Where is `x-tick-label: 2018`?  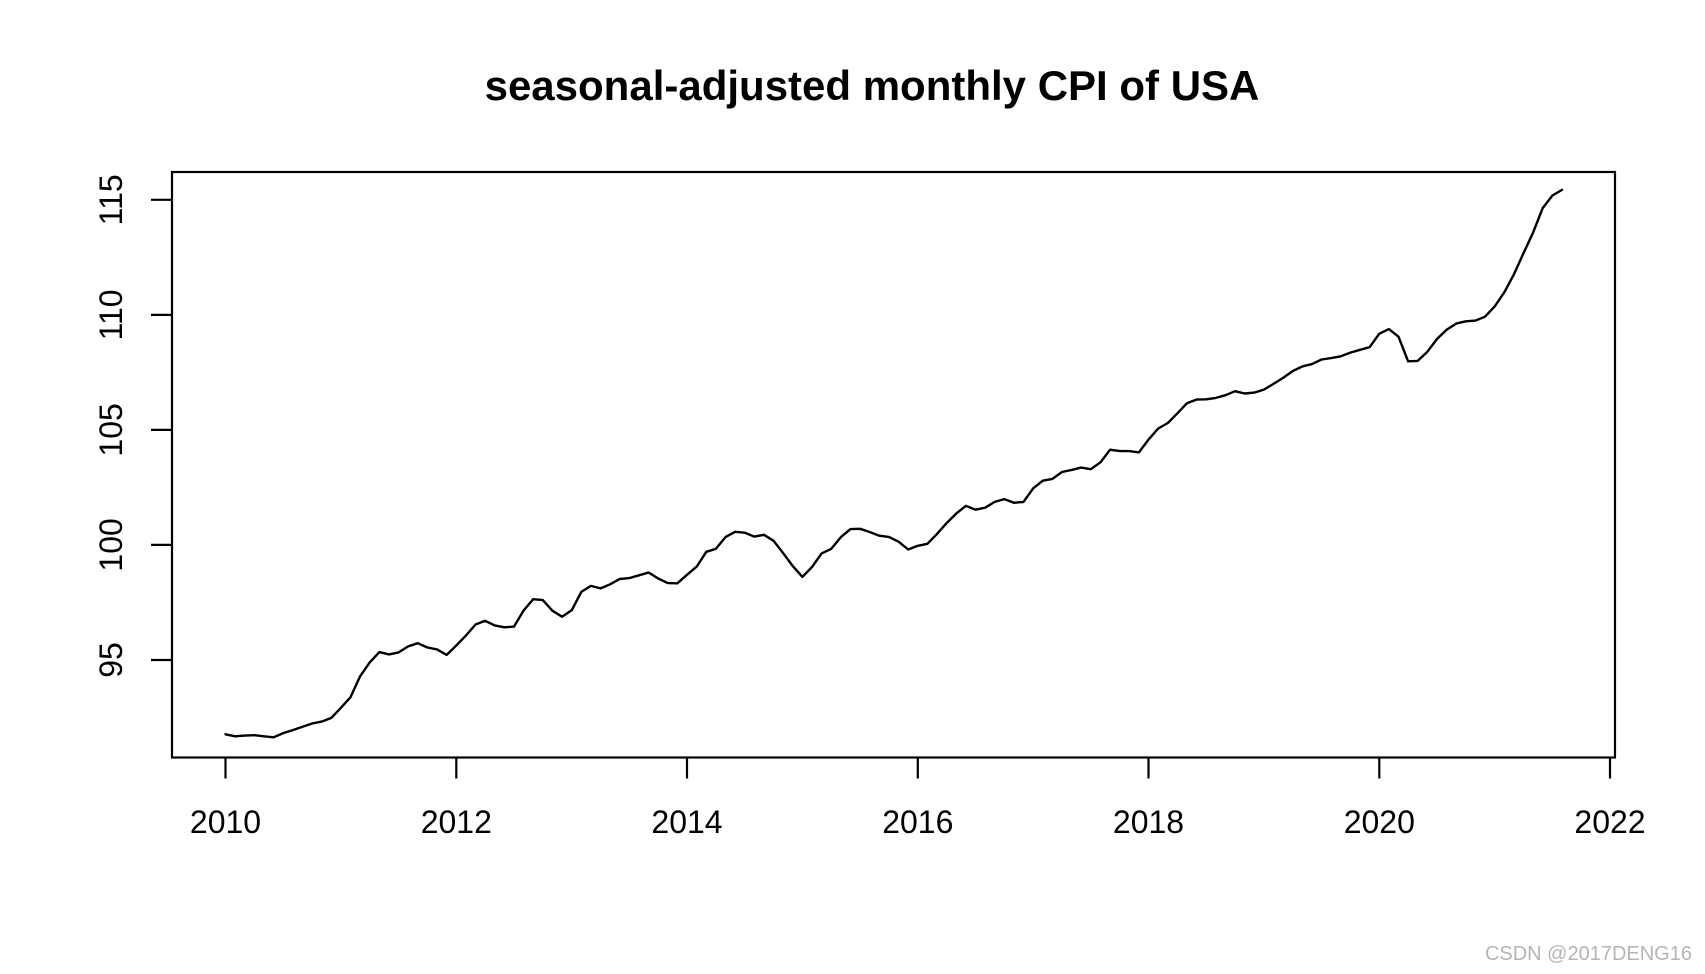
x-tick-label: 2018 is located at coordinates (1148, 822).